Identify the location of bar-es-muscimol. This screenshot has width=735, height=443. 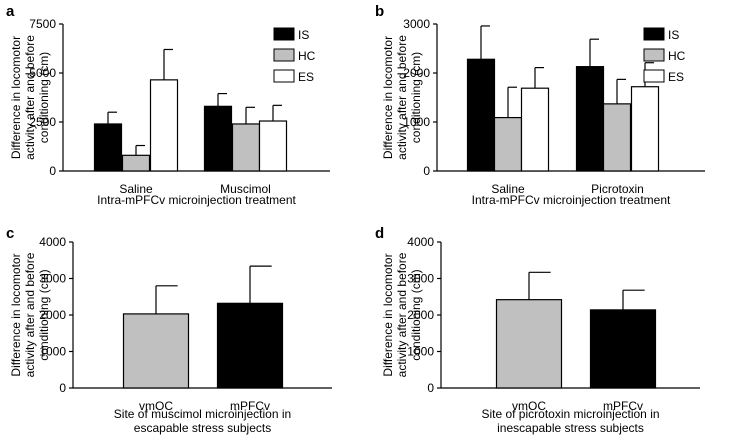
(273, 146).